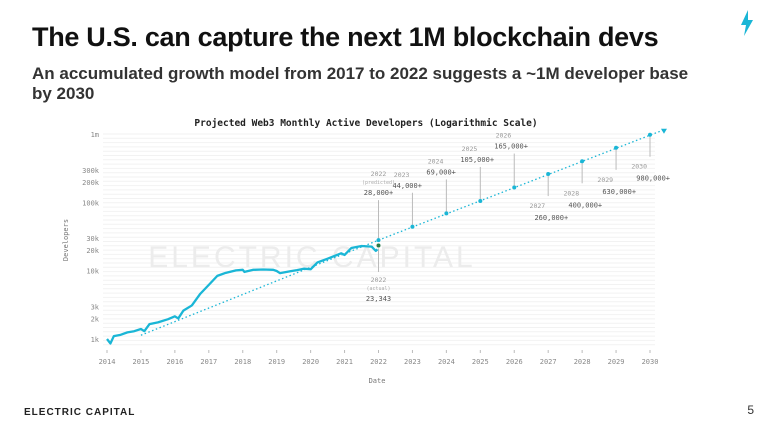 The width and height of the screenshot is (768, 427). What do you see at coordinates (747, 23) in the screenshot?
I see `lightning-bolt-icon` at bounding box center [747, 23].